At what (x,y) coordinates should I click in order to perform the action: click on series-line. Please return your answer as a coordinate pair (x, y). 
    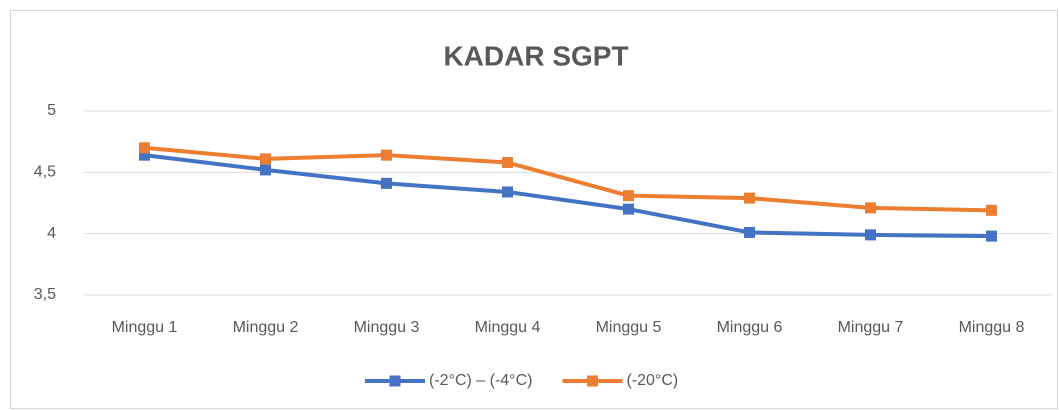
    Looking at the image, I should click on (568, 179).